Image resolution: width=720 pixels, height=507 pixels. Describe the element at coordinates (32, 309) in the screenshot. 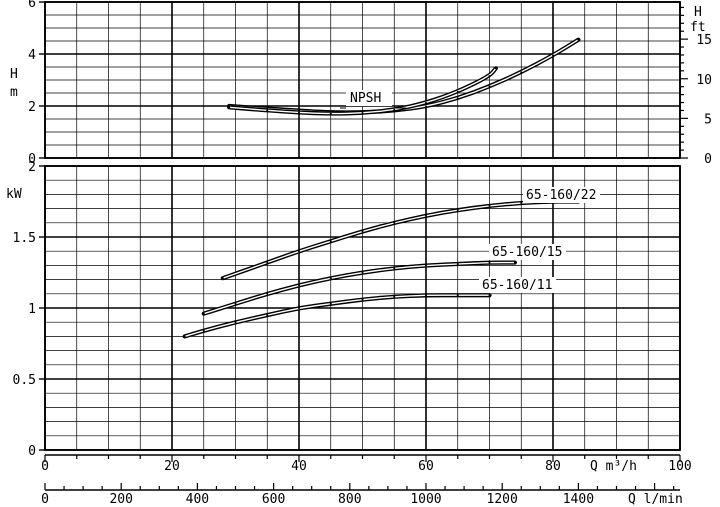

I see `y-tick-label-kw: 1` at that location.